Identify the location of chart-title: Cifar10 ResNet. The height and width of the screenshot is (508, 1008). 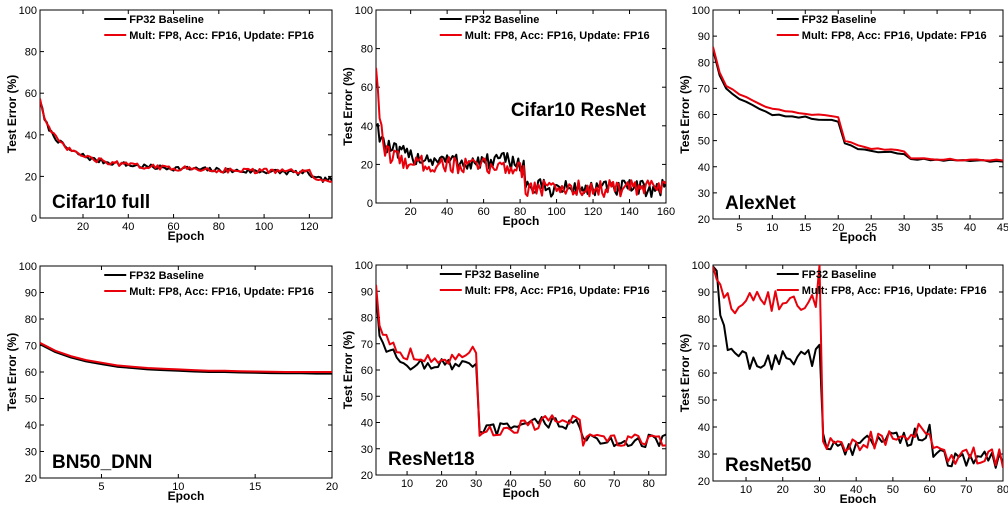
(579, 110).